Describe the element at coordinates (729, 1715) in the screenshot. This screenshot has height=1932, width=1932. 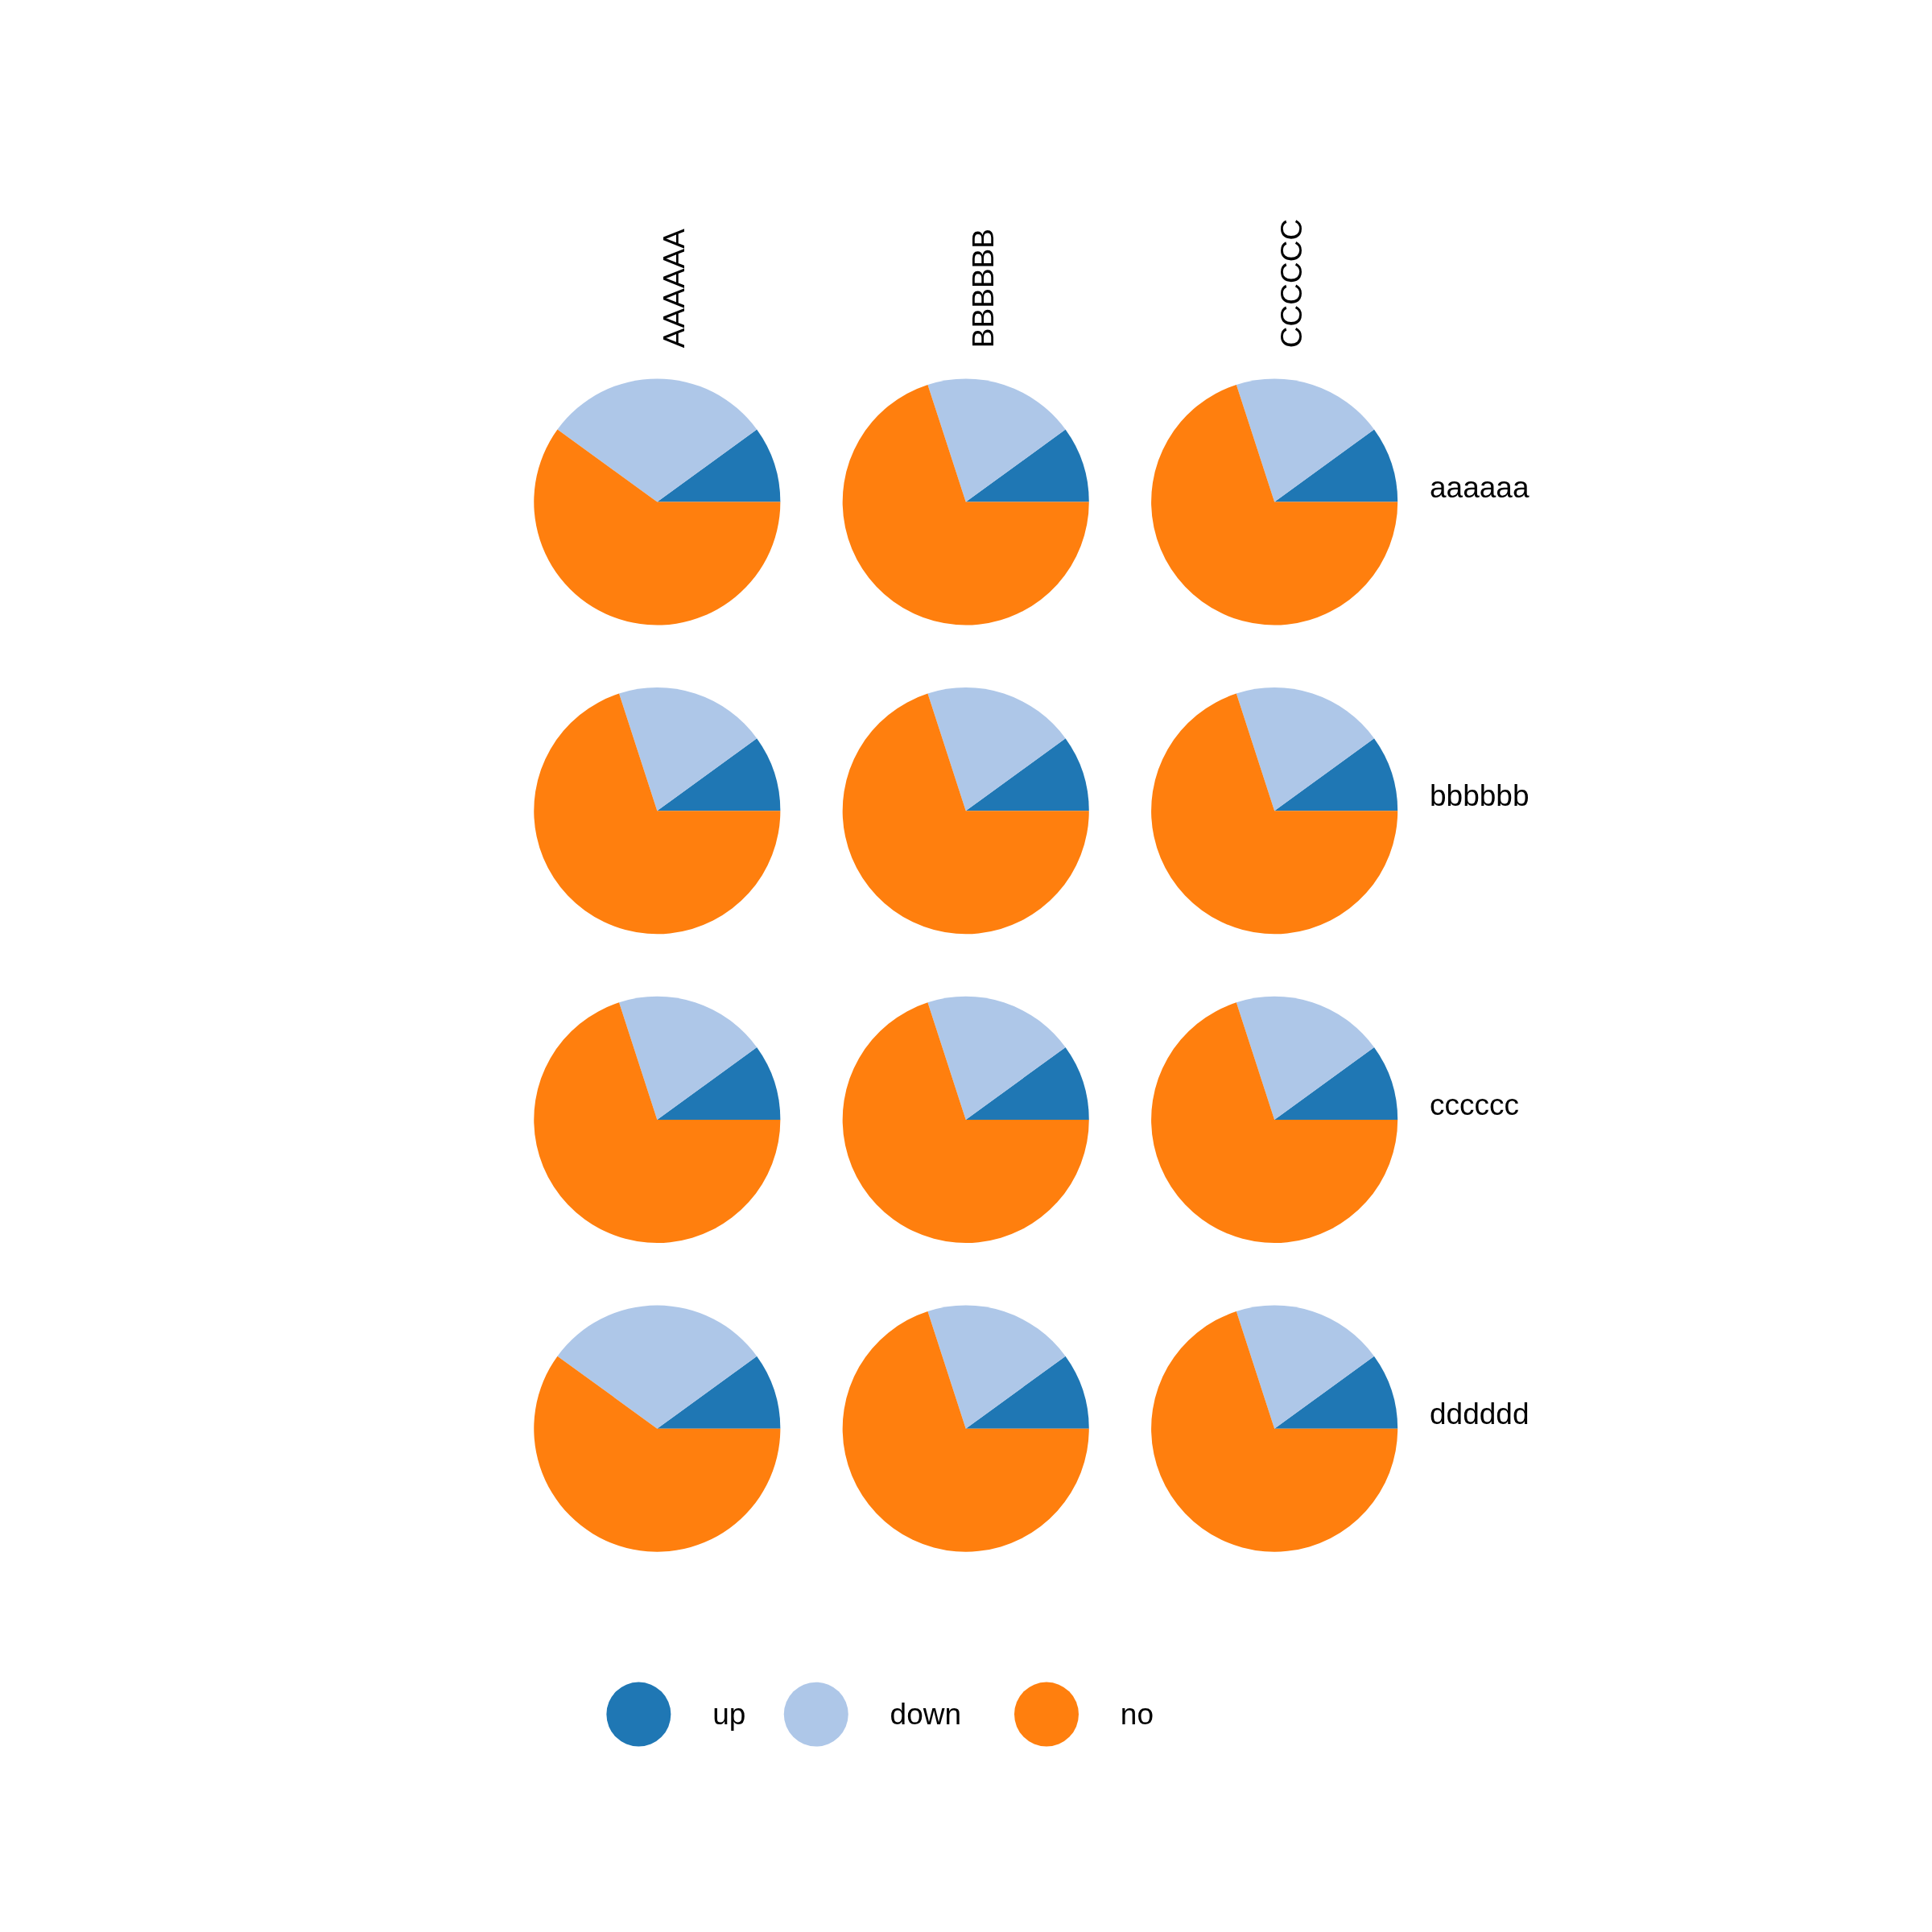
I see `legend-label: up` at that location.